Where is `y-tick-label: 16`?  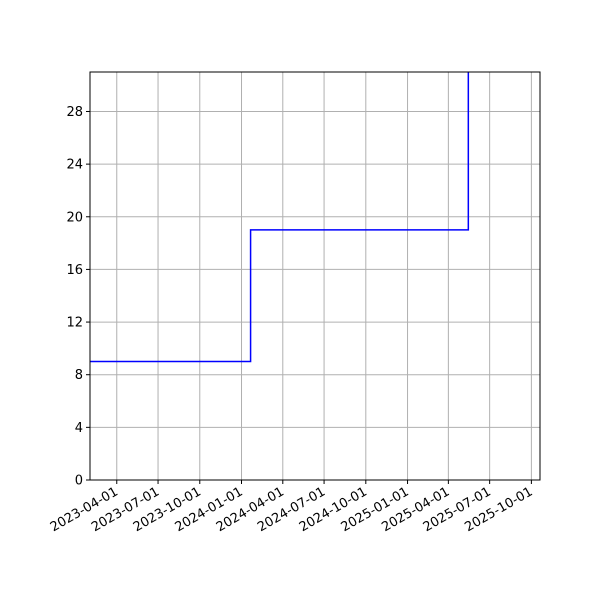 y-tick-label: 16 is located at coordinates (74, 270).